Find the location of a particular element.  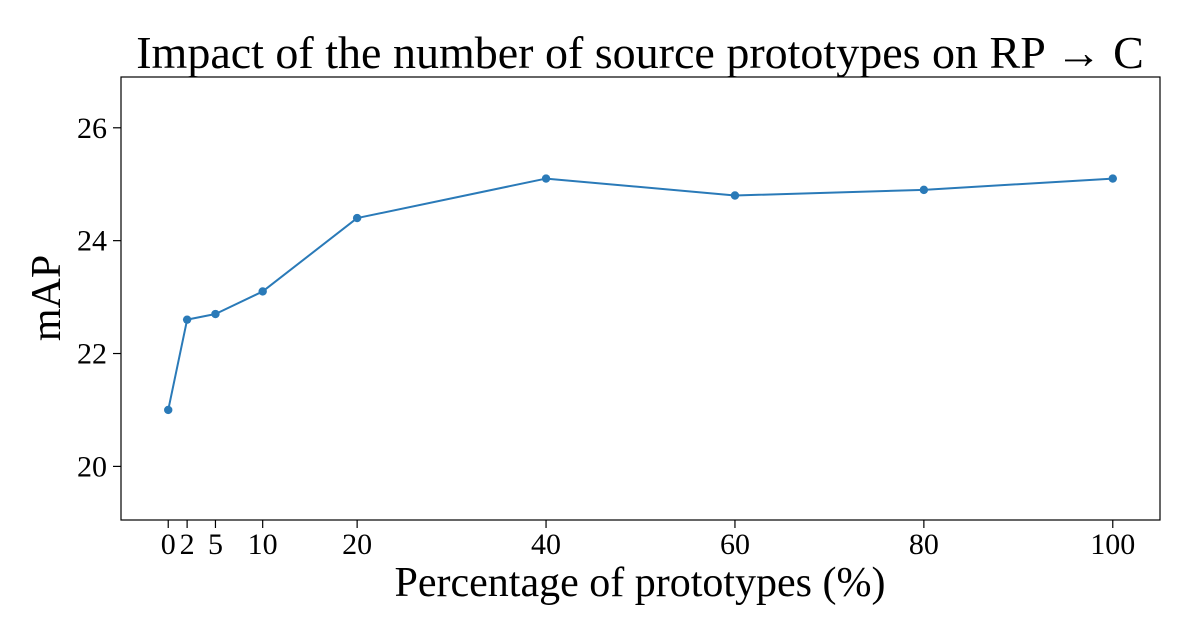

y-axis-label: mAP is located at coordinates (47, 298).